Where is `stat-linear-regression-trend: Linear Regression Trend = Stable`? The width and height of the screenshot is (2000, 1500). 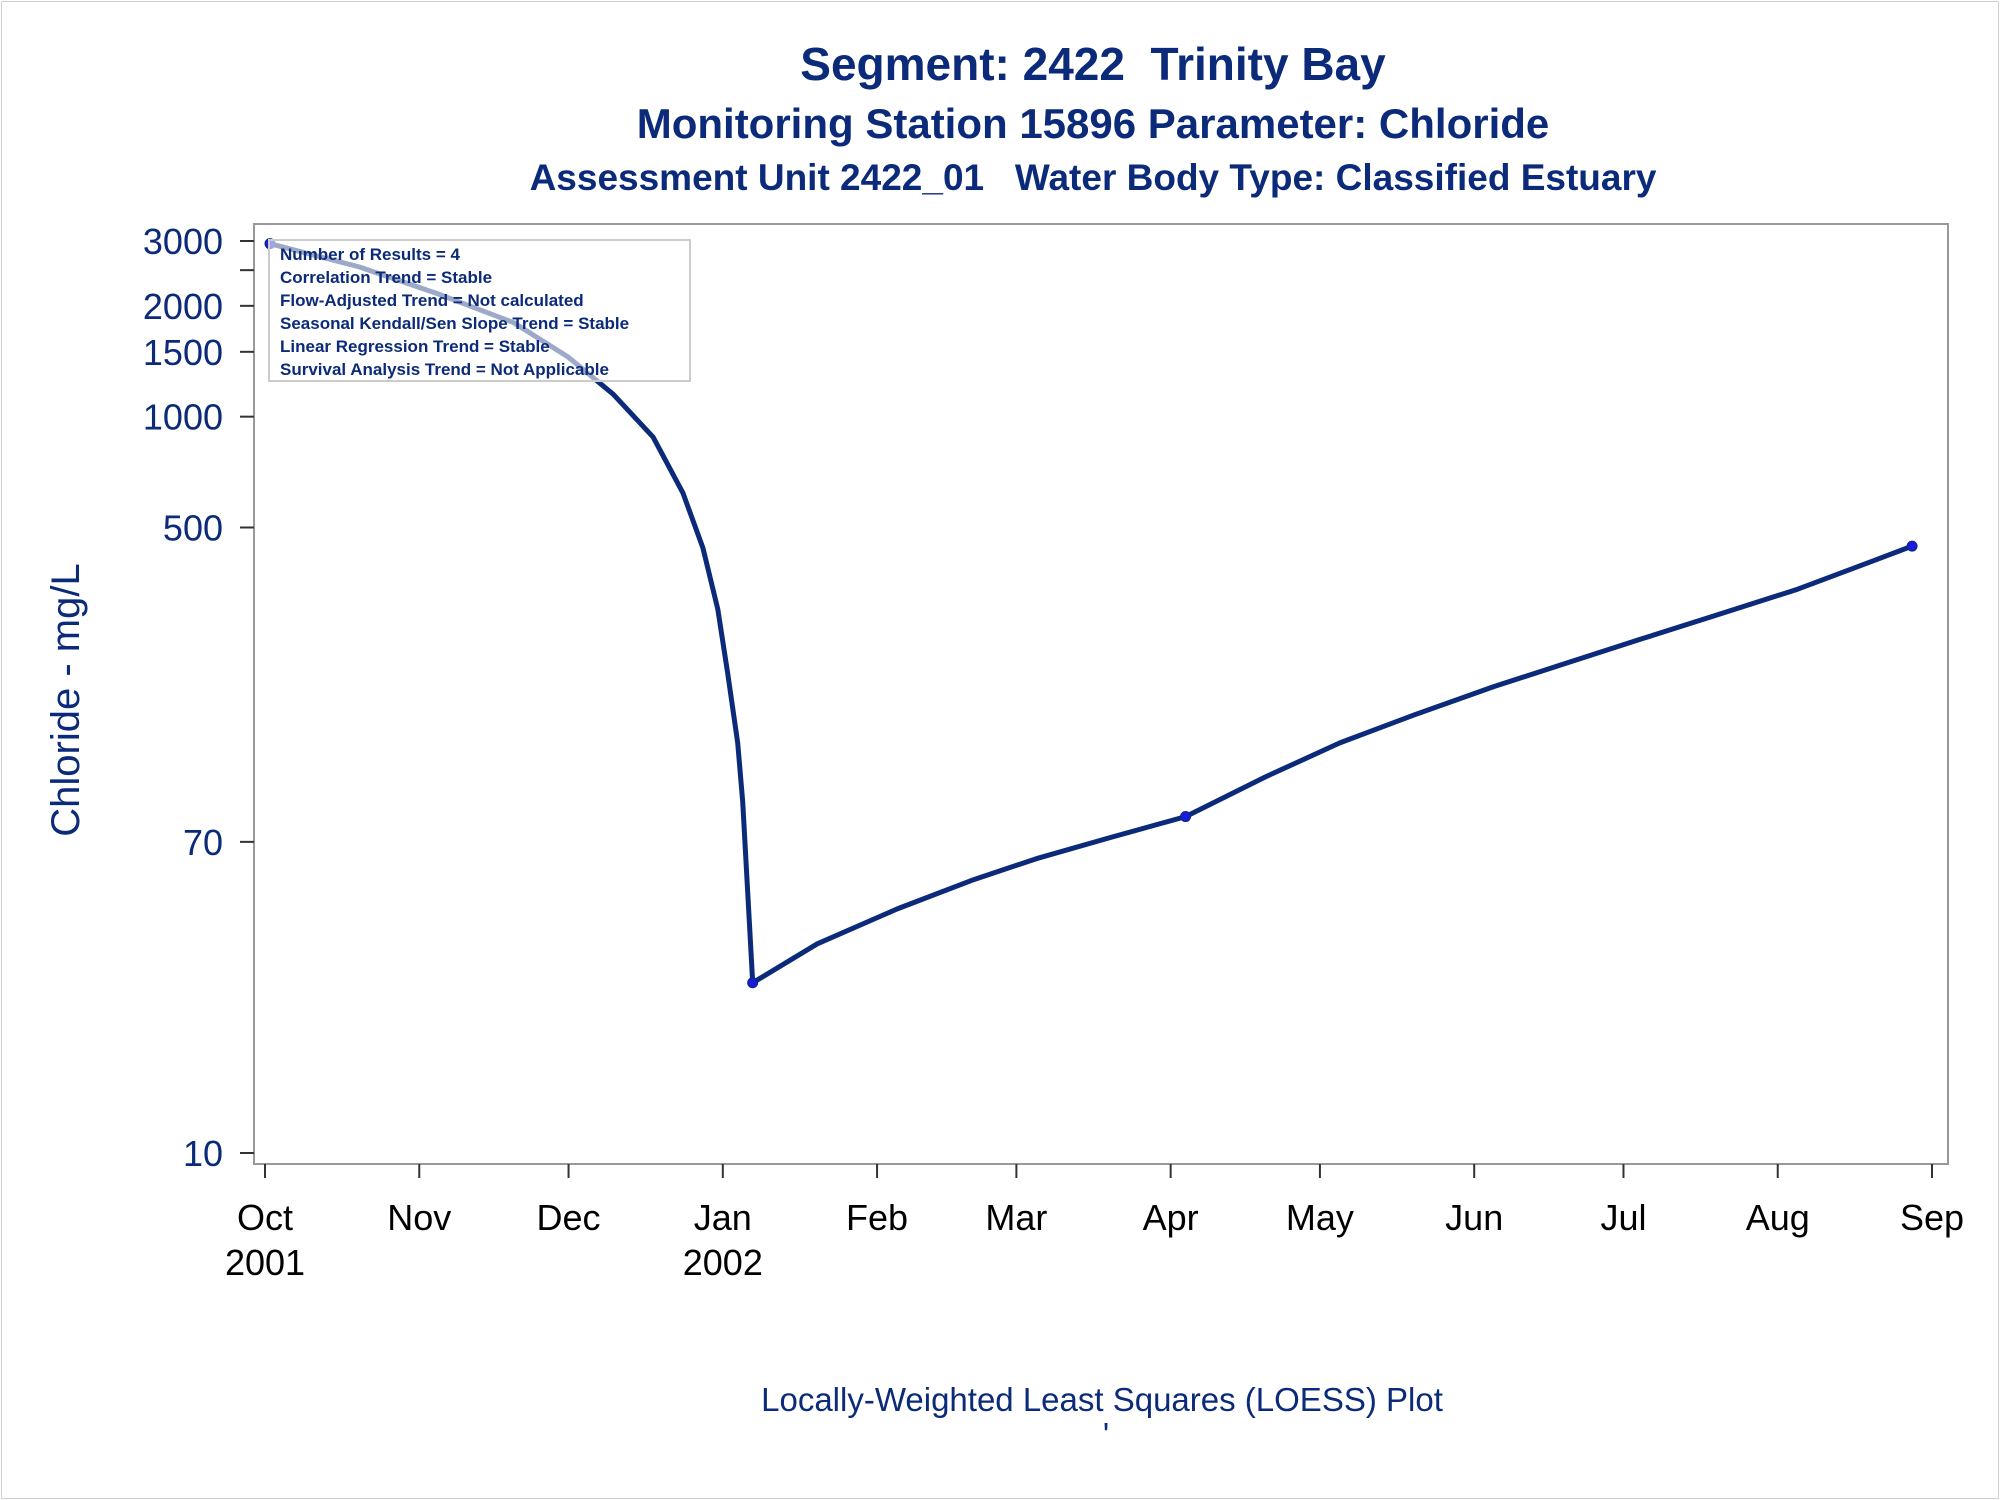
stat-linear-regression-trend: Linear Regression Trend = Stable is located at coordinates (415, 346).